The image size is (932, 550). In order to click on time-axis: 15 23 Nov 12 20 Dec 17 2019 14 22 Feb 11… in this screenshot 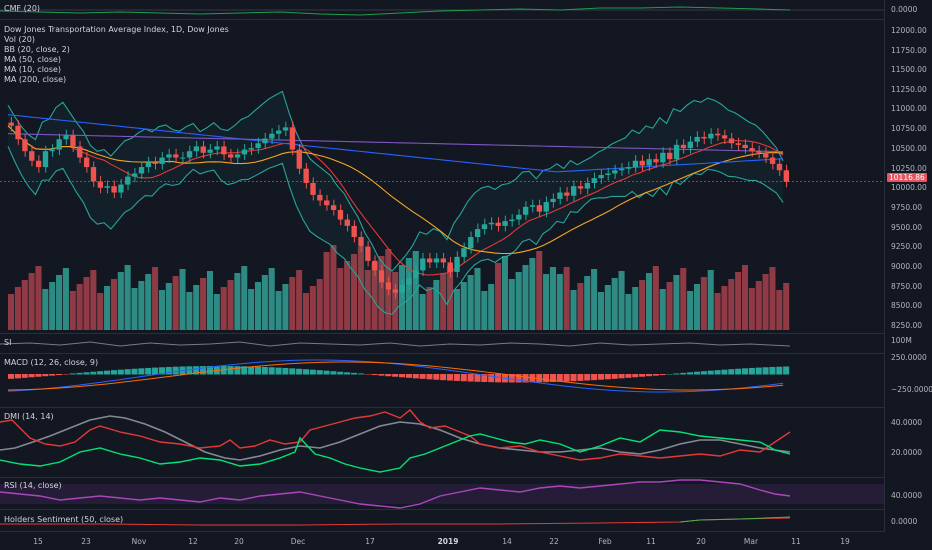, I will do `click(442, 541)`.